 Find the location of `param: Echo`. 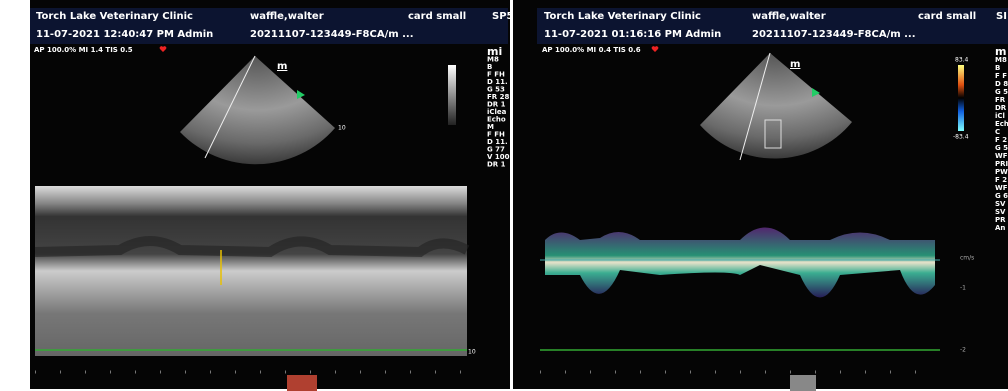

param: Echo is located at coordinates (496, 120).